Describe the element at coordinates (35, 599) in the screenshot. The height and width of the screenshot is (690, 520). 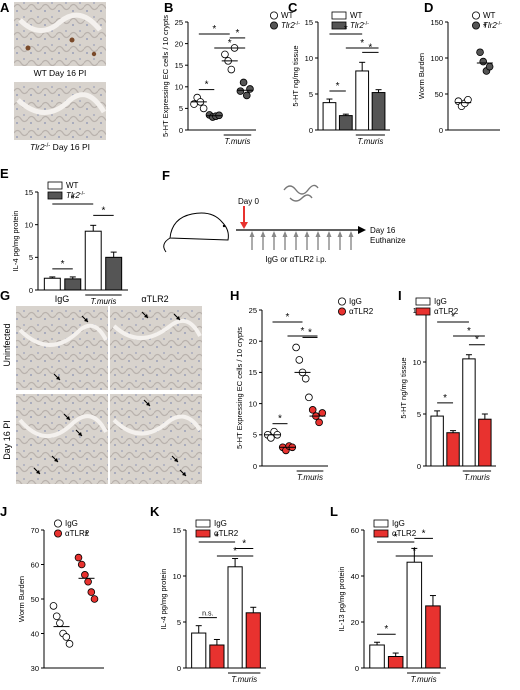
I see `y-tick-label: 50` at that location.